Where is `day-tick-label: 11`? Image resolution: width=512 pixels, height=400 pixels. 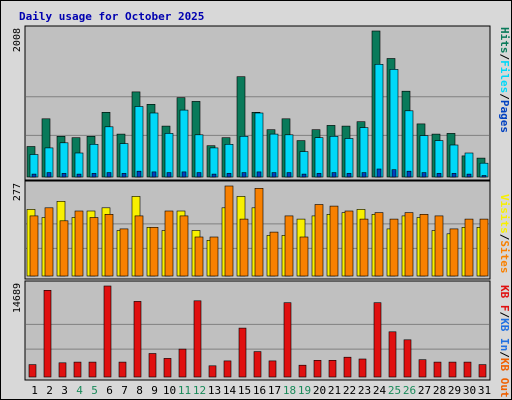 day-tick-label: 11 is located at coordinates (184, 390).